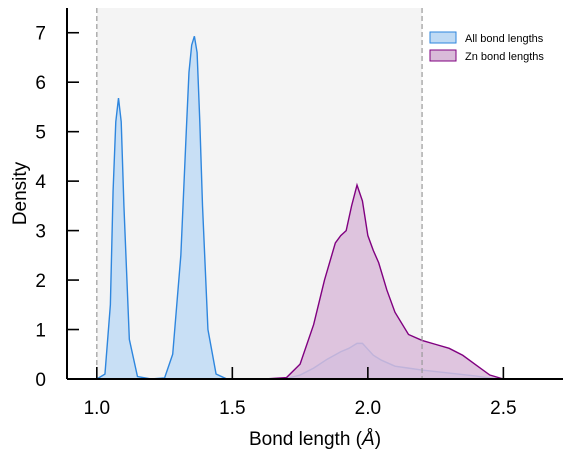  What do you see at coordinates (503, 408) in the screenshot?
I see `x-tick-label: 2.5` at bounding box center [503, 408].